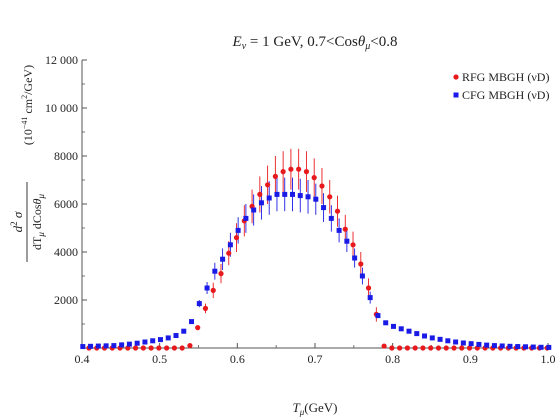  What do you see at coordinates (17, 221) in the screenshot?
I see `svg-text: d2 σ` at bounding box center [17, 221].